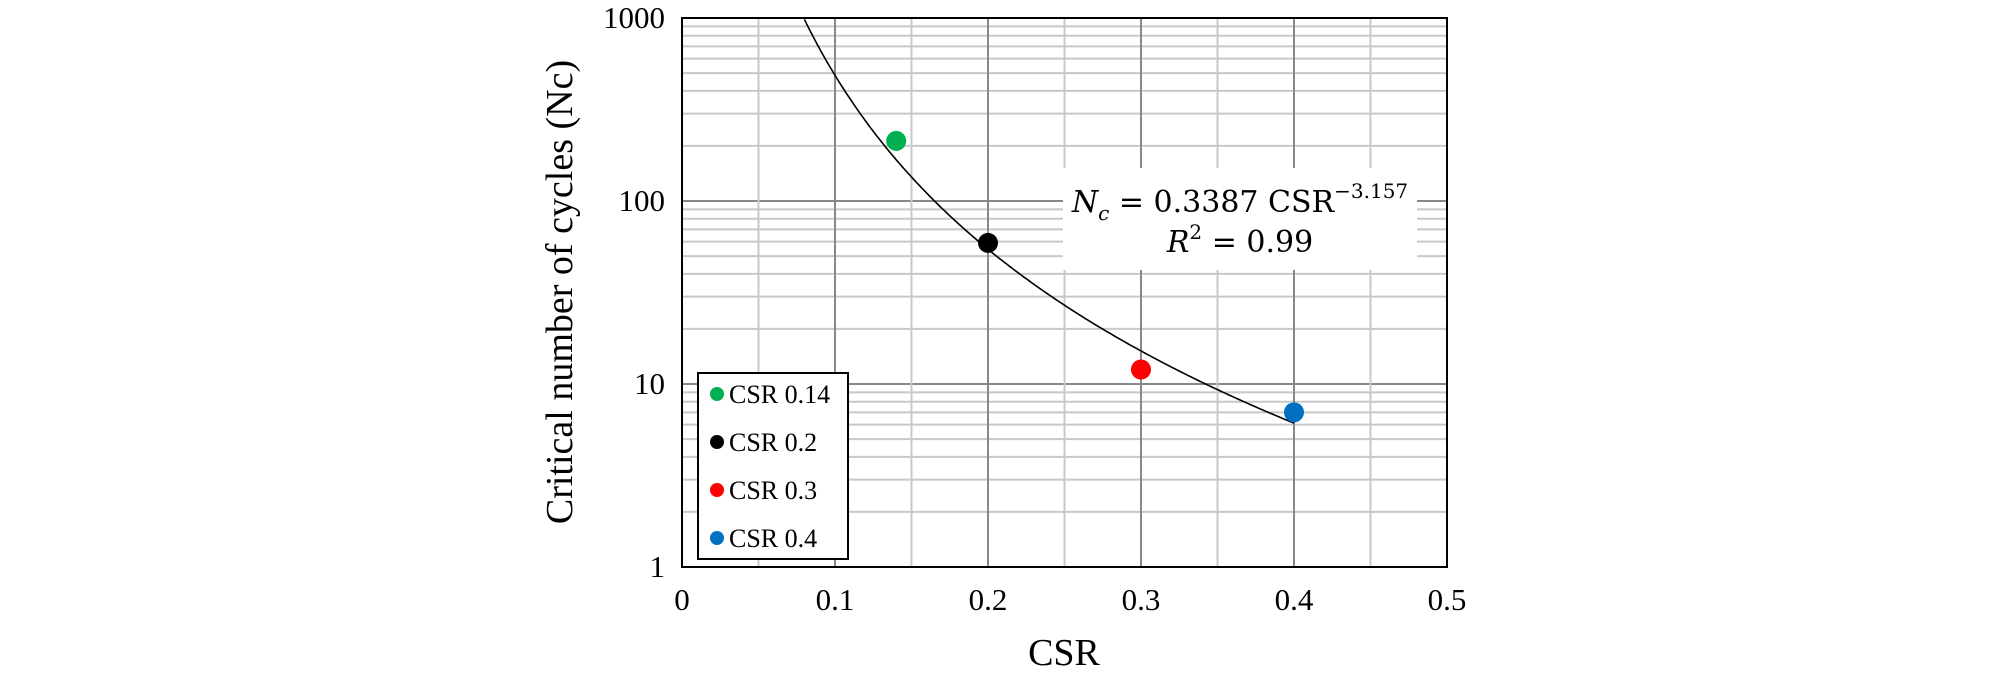  What do you see at coordinates (773, 442) in the screenshot?
I see `legend-label: CSR 0.2` at bounding box center [773, 442].